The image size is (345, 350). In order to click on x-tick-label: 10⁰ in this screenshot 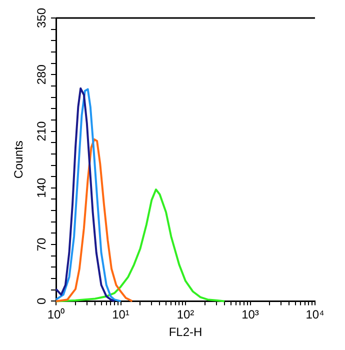, I will do `click(56, 315)`.